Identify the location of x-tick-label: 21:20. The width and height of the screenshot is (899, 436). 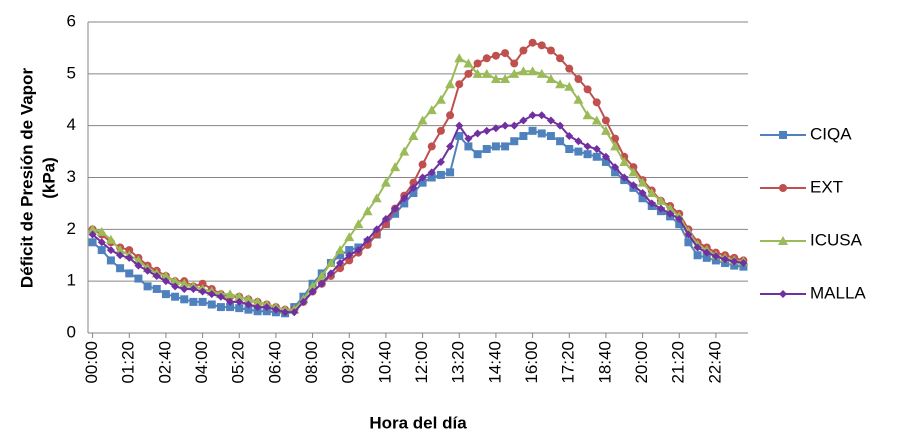
(678, 362).